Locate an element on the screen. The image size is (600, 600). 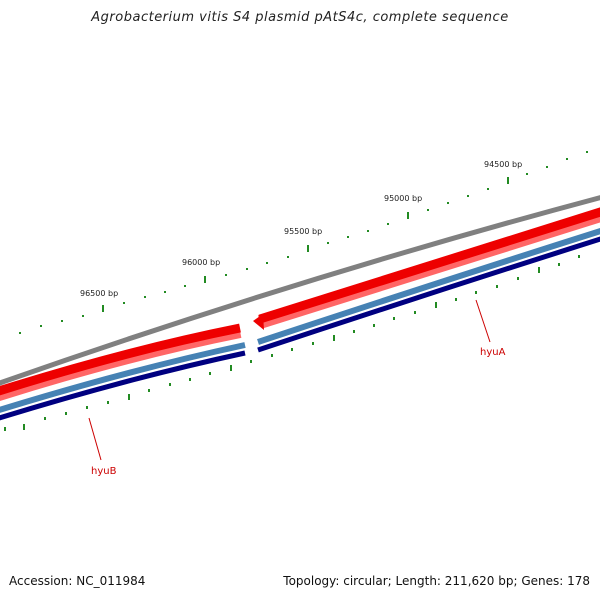
gene-label-hyuA: hyuA is located at coordinates (493, 352).